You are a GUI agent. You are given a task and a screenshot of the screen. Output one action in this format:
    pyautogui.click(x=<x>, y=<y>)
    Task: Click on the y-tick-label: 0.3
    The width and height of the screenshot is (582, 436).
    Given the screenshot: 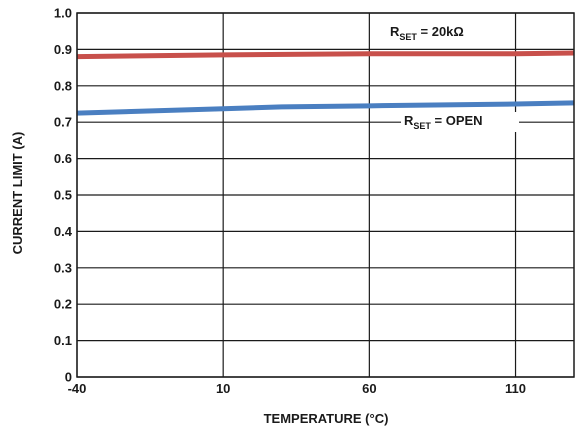 What is the action you would take?
    pyautogui.click(x=63, y=267)
    